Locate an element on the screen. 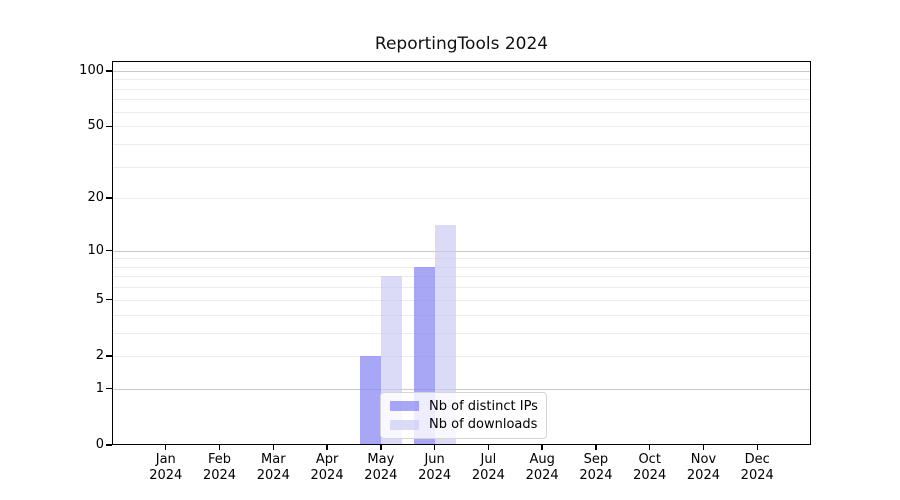  x-tick-label-dec: Dec 2024 is located at coordinates (757, 468).